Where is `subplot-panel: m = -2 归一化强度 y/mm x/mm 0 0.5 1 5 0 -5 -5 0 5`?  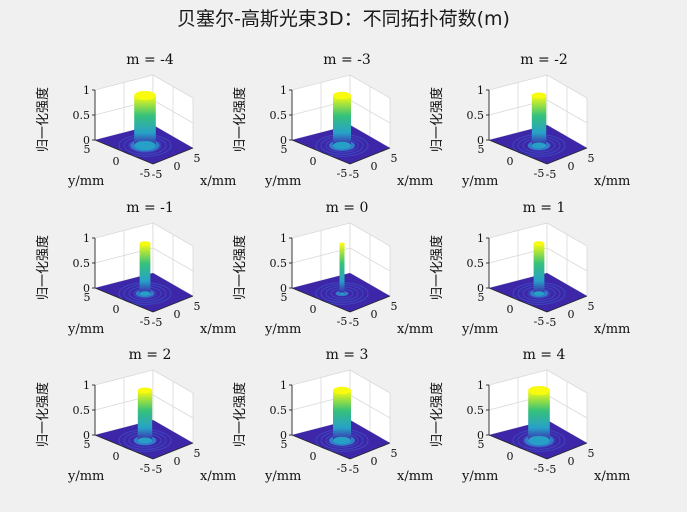
subplot-panel: m = -2 归一化强度 y/mm x/mm 0 0.5 1 5 0 -5 -5 0 5 is located at coordinates (537, 126).